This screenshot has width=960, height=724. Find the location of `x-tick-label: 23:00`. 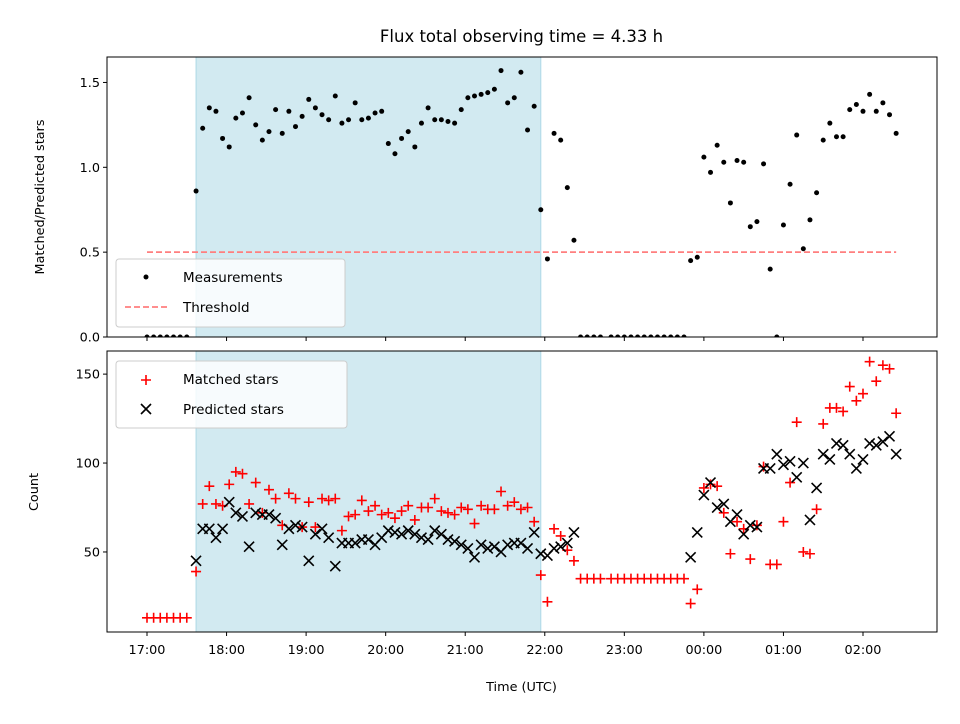

x-tick-label: 23:00 is located at coordinates (624, 650).